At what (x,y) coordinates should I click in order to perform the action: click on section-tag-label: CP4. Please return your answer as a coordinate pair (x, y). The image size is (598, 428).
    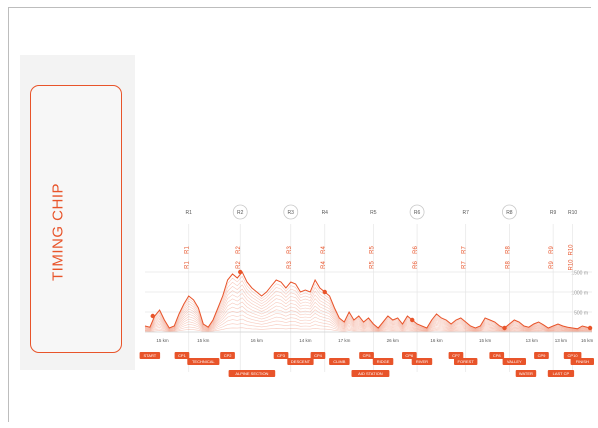
    Looking at the image, I should click on (318, 355).